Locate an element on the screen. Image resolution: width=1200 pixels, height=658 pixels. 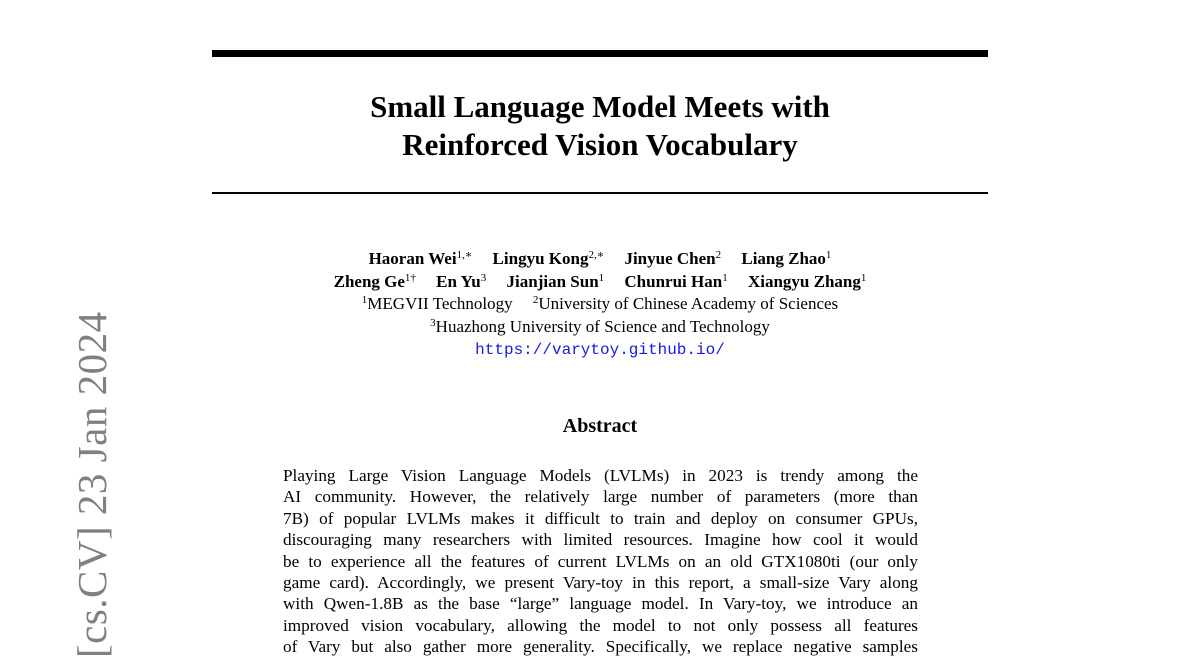
title-rule is located at coordinates (600, 193).